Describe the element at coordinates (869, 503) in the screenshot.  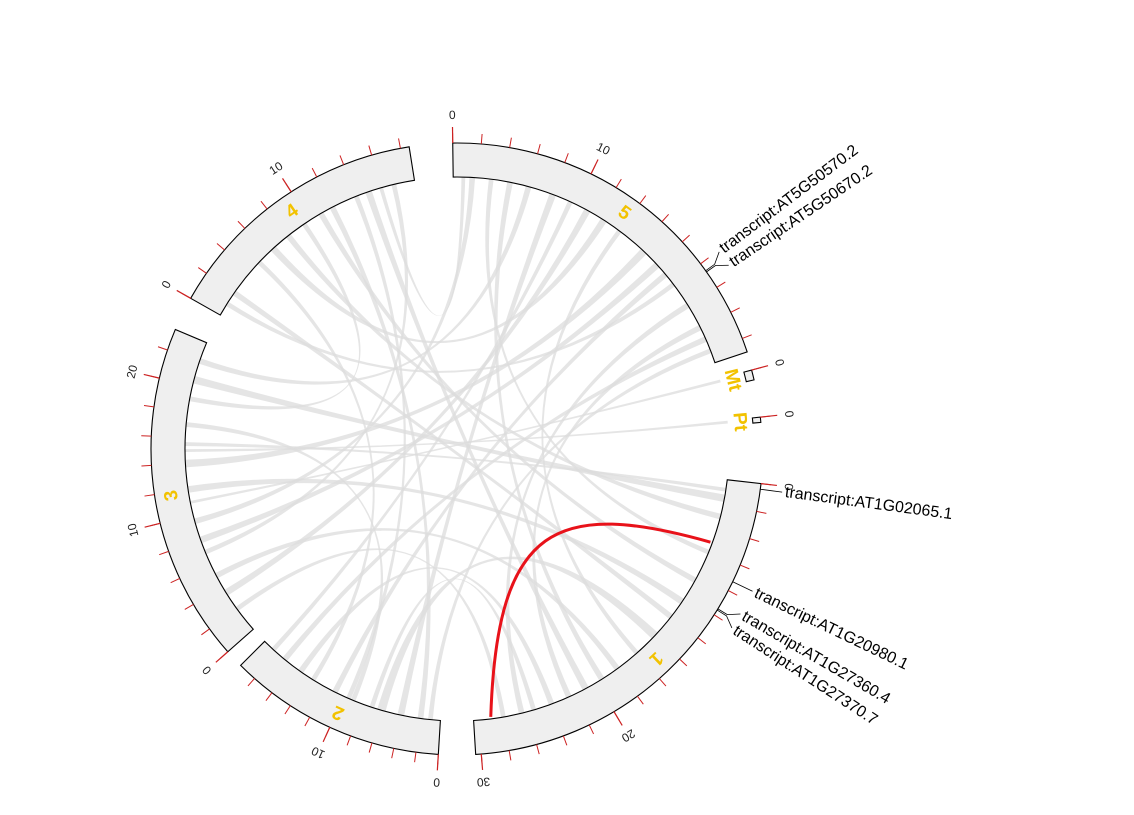
I see `gene-label: transcript:AT1G02065.1` at that location.